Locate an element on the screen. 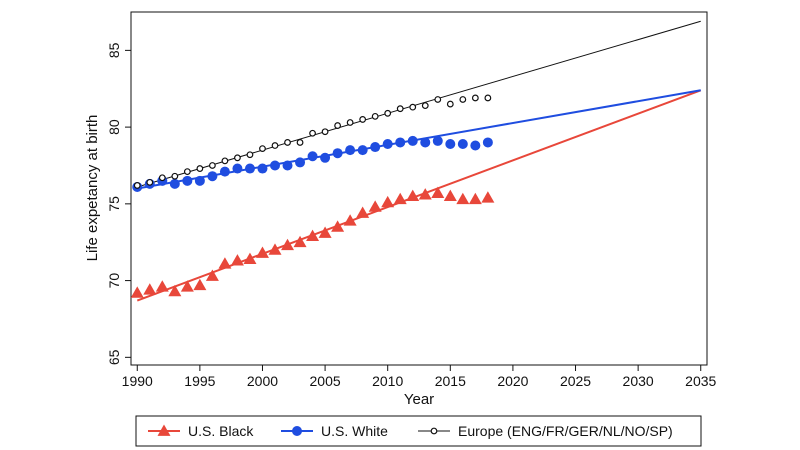 The image size is (800, 450). series-europe-eng-fr-ger-nl-no-sp is located at coordinates (312, 141).